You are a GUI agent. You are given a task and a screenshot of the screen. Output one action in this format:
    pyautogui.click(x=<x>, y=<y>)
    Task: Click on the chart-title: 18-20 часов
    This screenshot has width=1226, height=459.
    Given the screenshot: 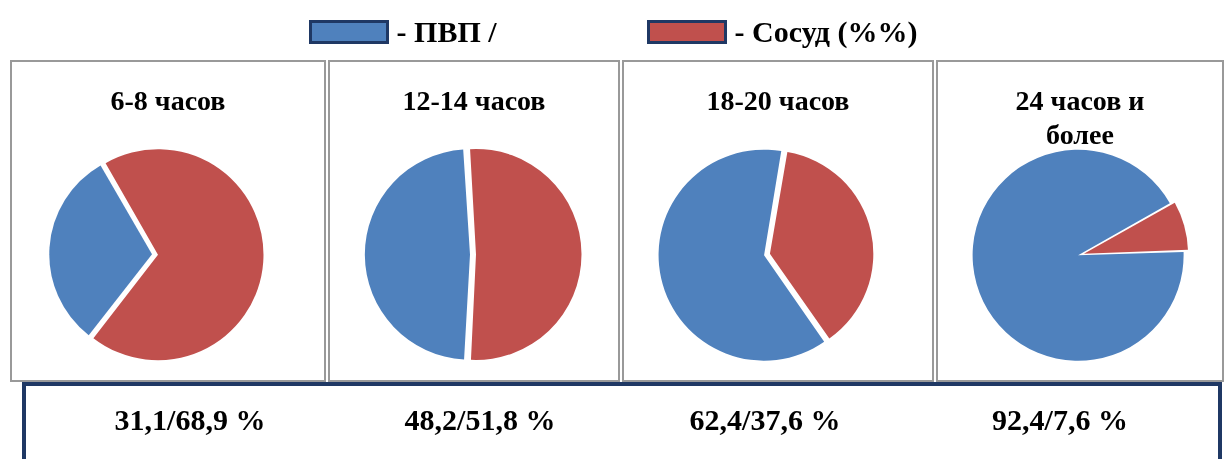 What is the action you would take?
    pyautogui.click(x=778, y=101)
    